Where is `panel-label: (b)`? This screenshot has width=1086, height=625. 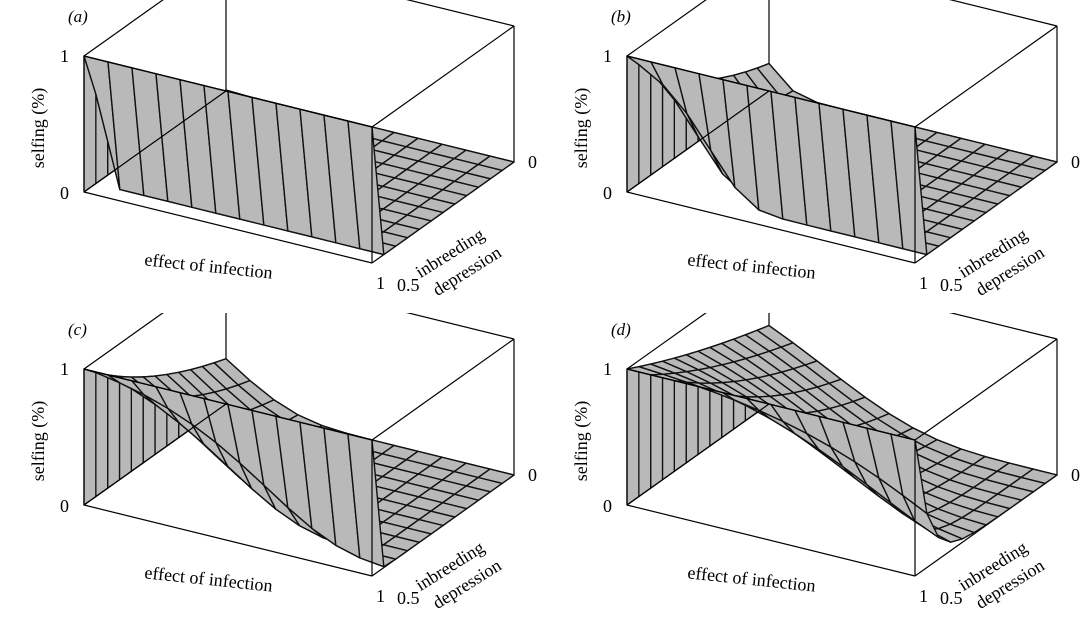 panel-label: (b) is located at coordinates (621, 16).